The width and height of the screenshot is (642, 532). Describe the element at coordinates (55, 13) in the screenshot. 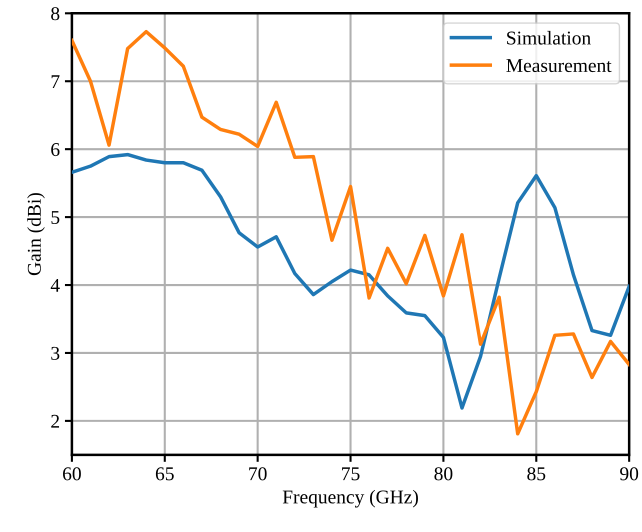

I see `y-tick-label: 8` at that location.